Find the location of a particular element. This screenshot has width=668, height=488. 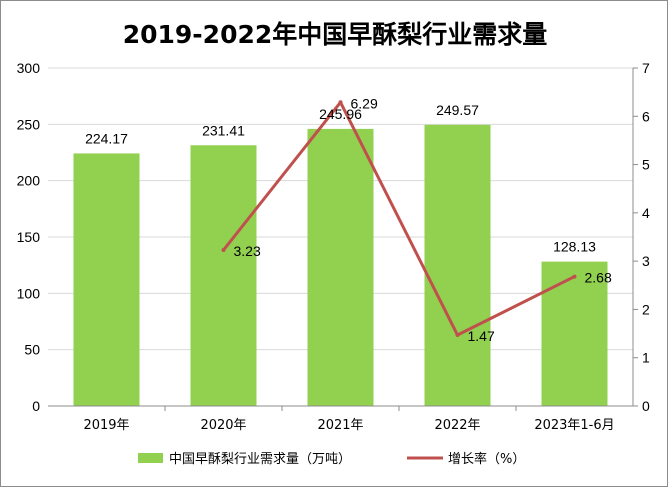

legend-label-line: 增长率（%） is located at coordinates (486, 459).